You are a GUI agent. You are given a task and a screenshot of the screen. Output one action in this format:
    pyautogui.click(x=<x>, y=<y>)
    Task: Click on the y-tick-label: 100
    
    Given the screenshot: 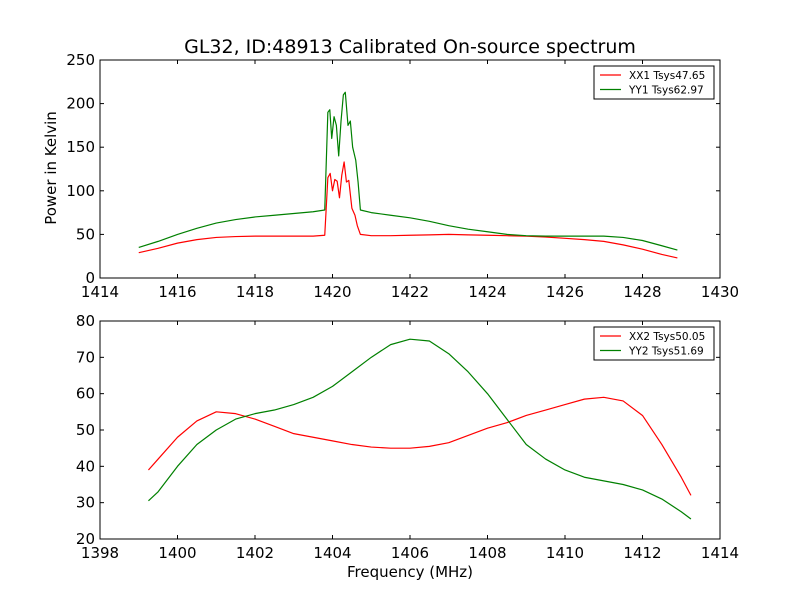 What is the action you would take?
    pyautogui.click(x=80, y=191)
    